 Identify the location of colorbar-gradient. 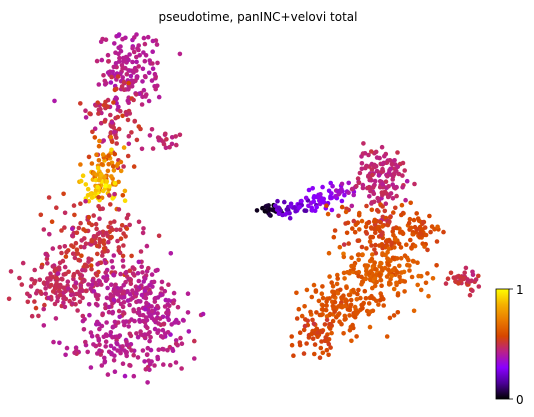
(502, 344).